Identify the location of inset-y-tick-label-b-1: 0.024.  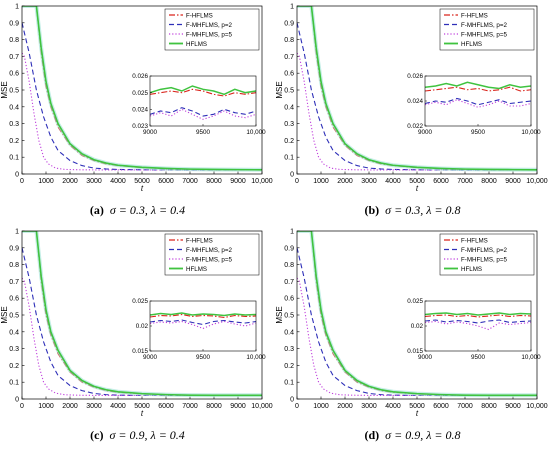
(415, 101).